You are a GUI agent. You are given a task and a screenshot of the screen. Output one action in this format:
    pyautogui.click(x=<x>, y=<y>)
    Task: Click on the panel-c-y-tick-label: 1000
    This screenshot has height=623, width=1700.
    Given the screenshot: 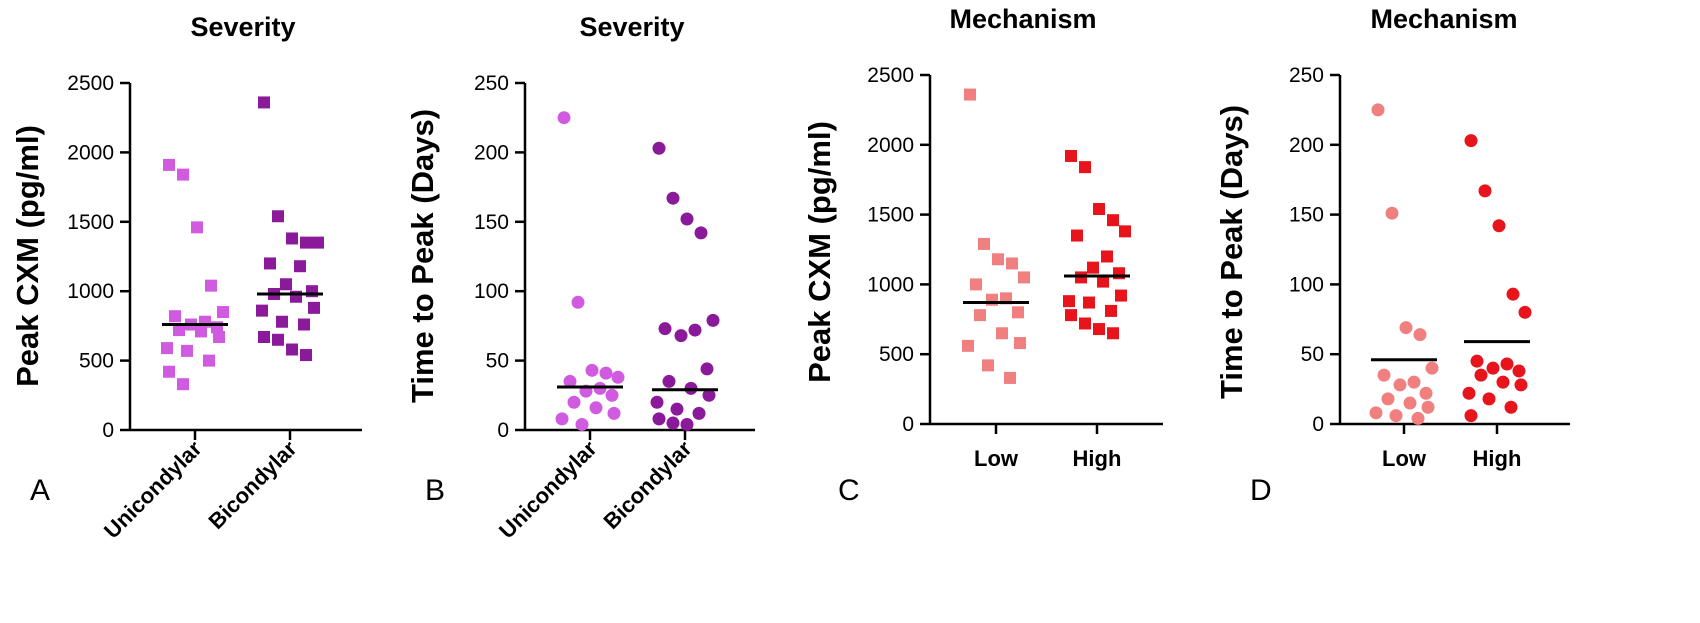 What is the action you would take?
    pyautogui.click(x=890, y=284)
    